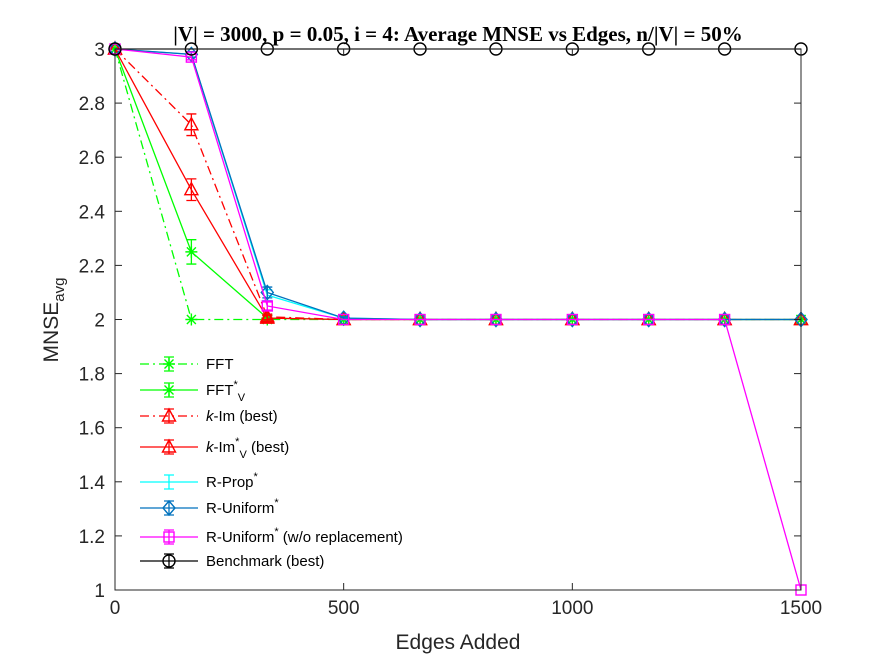 Image resolution: width=884 pixels, height=663 pixels. What do you see at coordinates (344, 608) in the screenshot?
I see `x-tick-label: 500` at bounding box center [344, 608].